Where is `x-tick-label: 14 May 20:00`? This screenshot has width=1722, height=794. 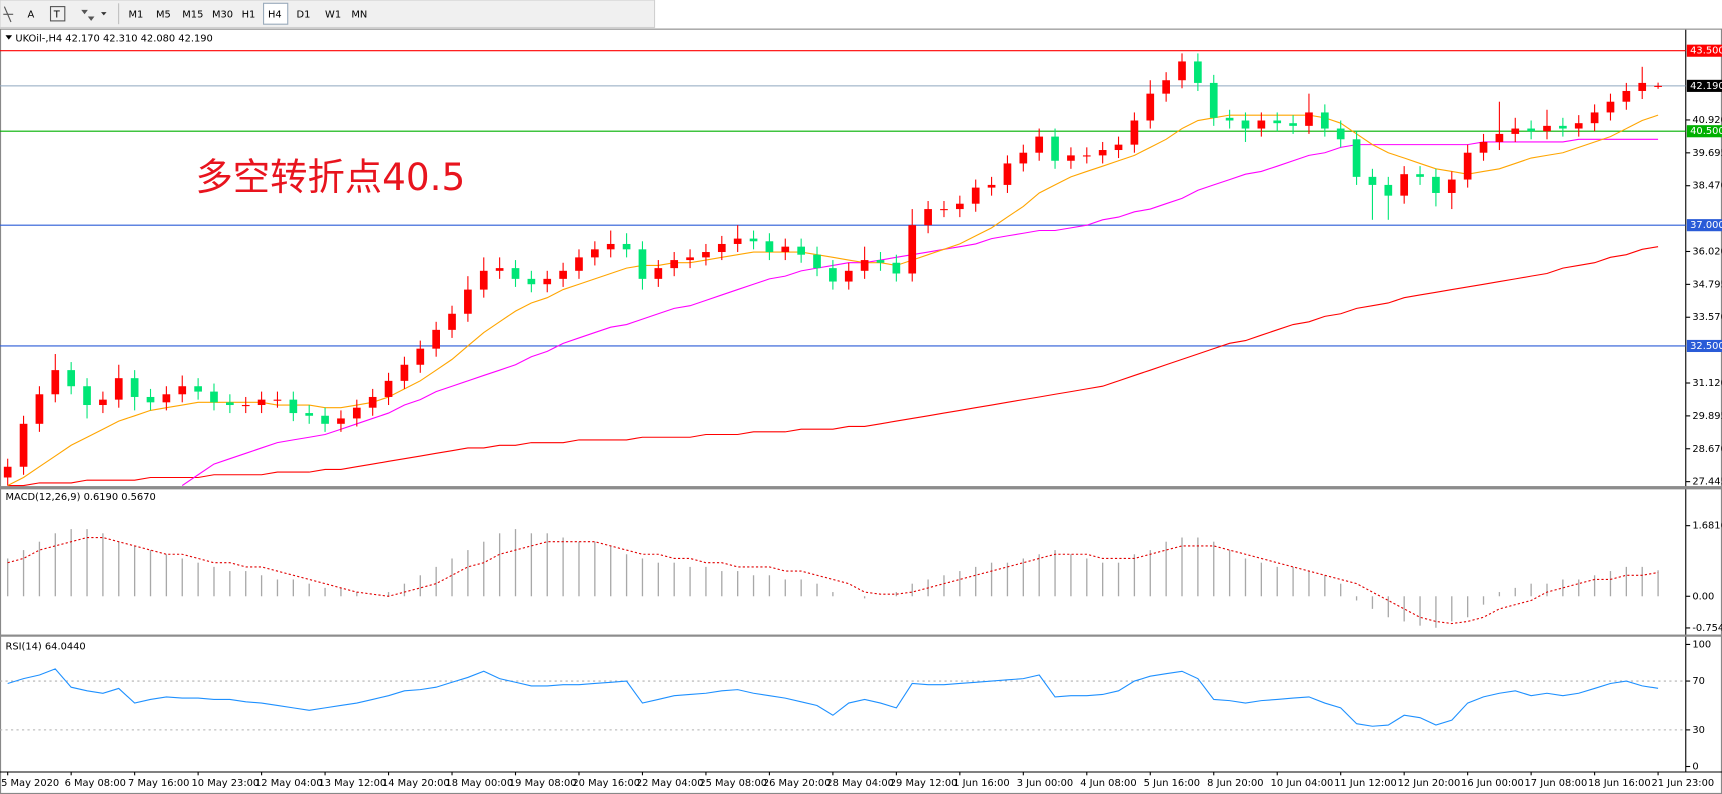
x-tick-label: 14 May 20:00 is located at coordinates (416, 783).